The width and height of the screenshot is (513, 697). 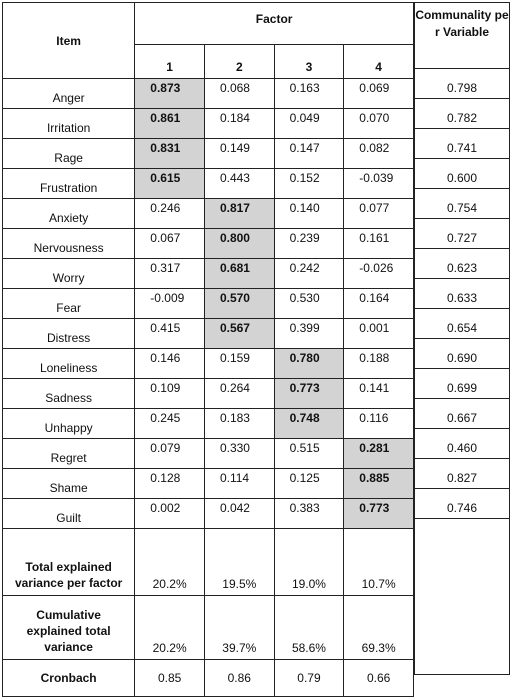 What do you see at coordinates (378, 363) in the screenshot?
I see `loading-cell: 0.188` at bounding box center [378, 363].